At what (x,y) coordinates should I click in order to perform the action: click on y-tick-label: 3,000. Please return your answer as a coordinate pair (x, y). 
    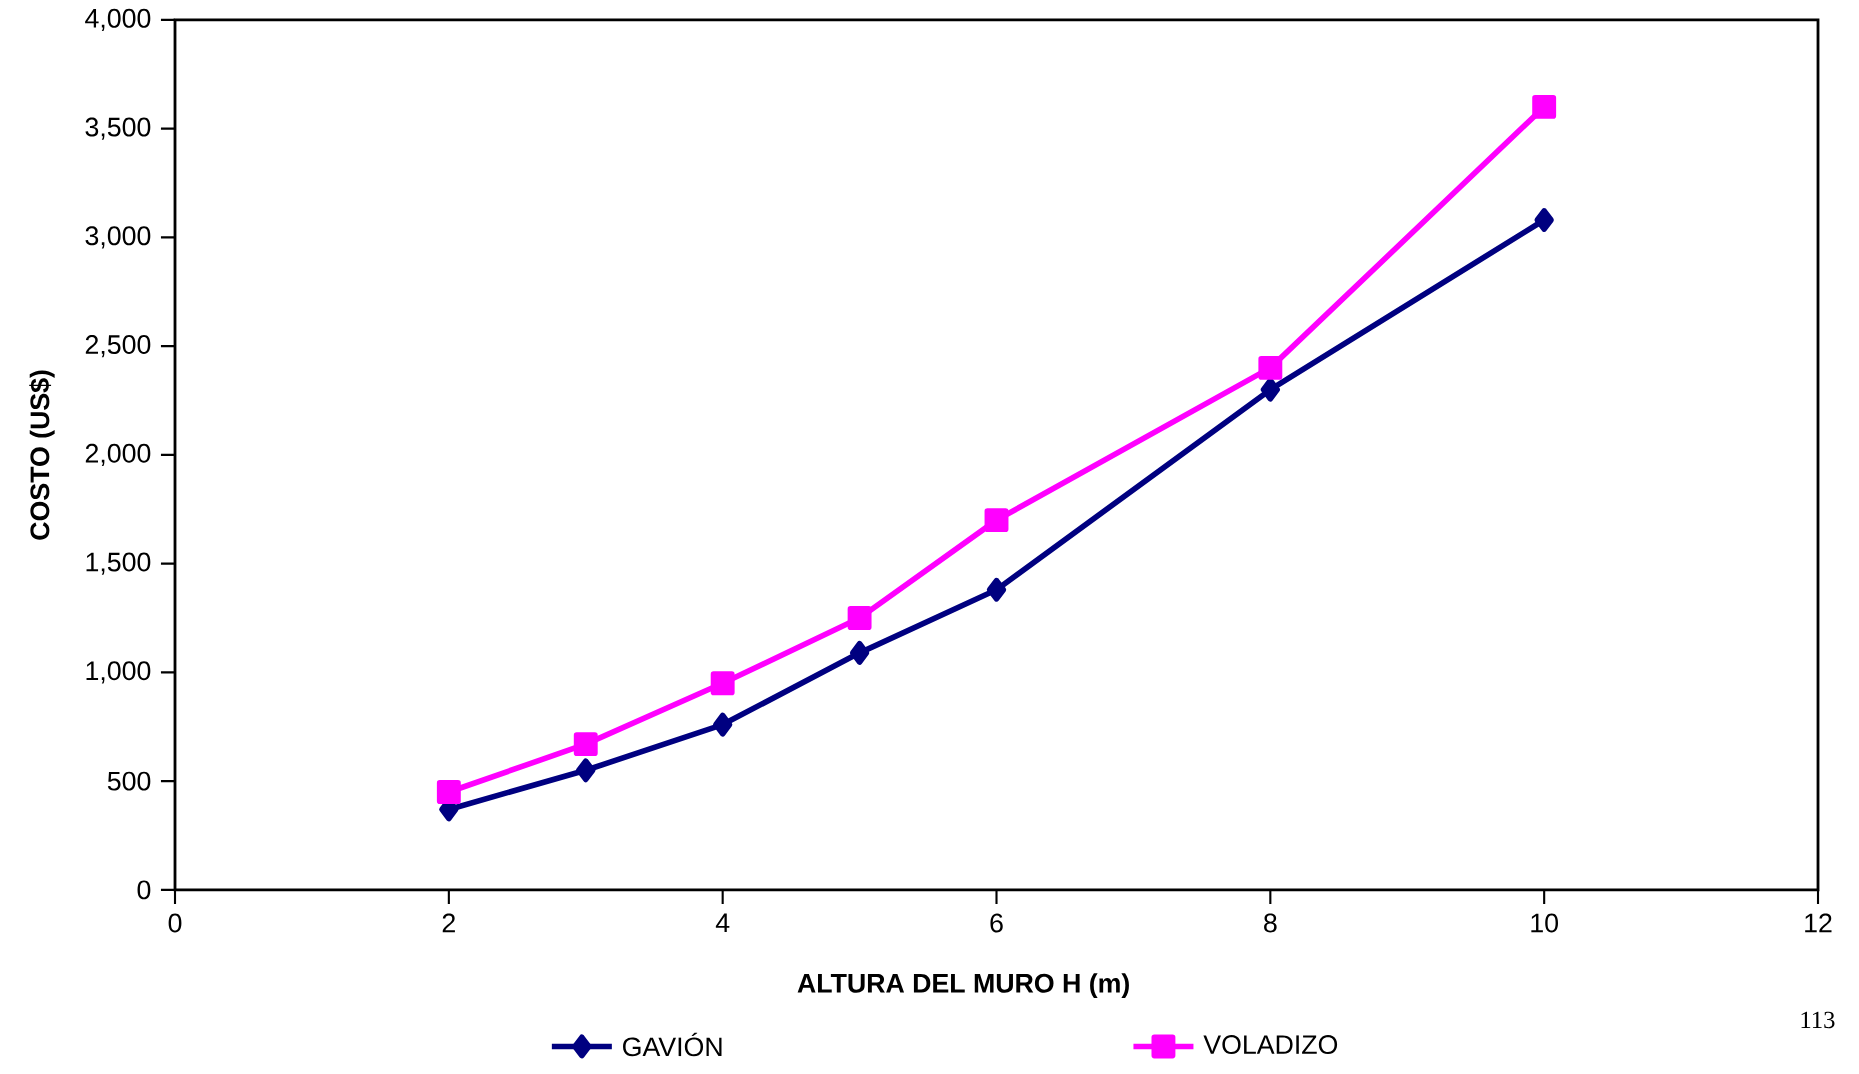
    Looking at the image, I should click on (118, 237).